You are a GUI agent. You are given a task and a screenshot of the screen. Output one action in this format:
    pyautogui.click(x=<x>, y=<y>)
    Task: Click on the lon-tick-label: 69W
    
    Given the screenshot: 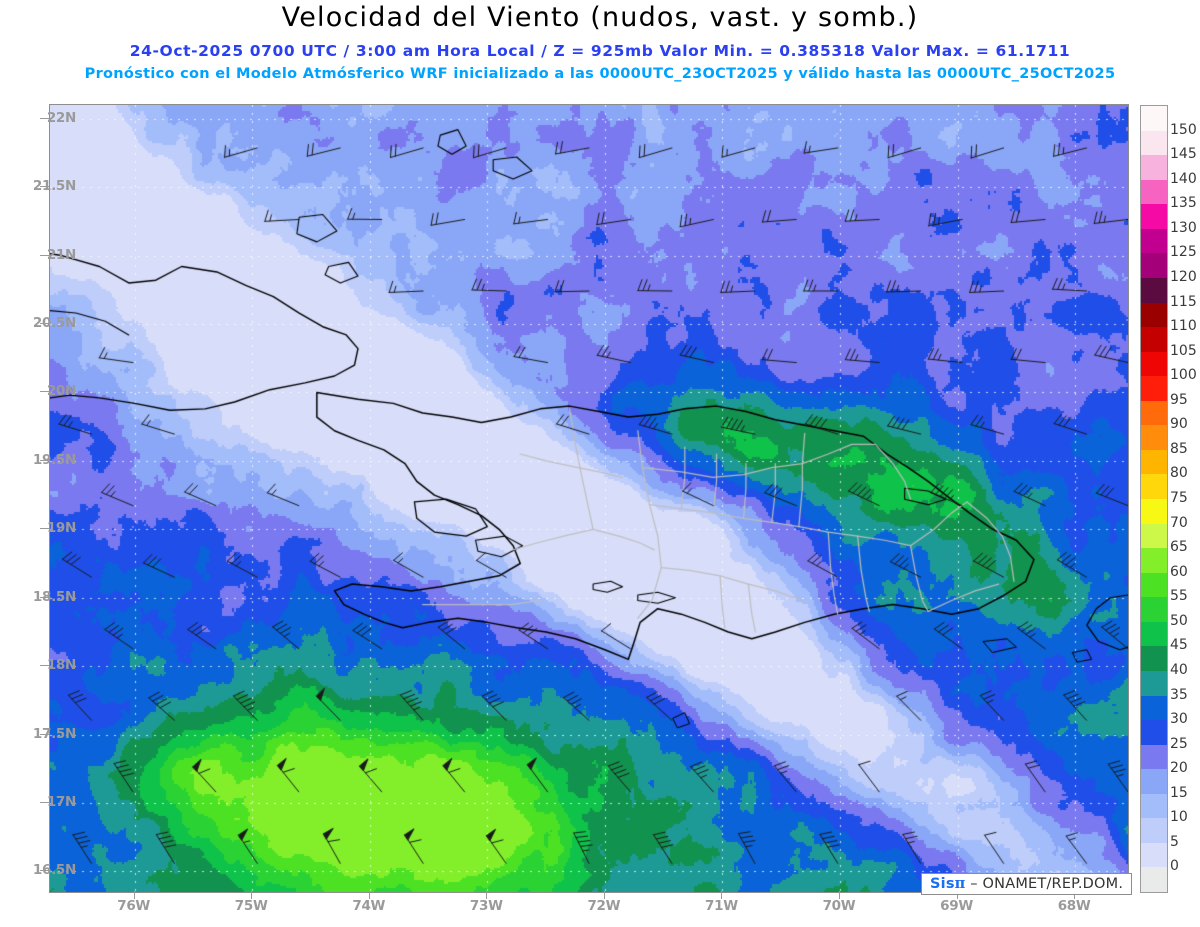 What is the action you would take?
    pyautogui.click(x=956, y=906)
    